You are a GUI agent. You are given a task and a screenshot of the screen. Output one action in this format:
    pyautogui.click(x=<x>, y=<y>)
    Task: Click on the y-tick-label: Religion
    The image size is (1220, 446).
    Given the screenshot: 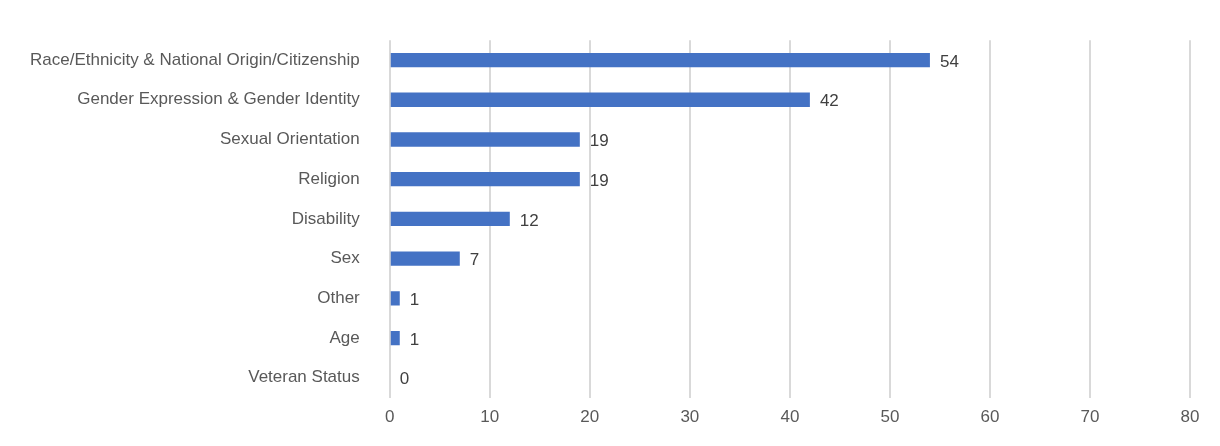 What is the action you would take?
    pyautogui.click(x=329, y=178)
    